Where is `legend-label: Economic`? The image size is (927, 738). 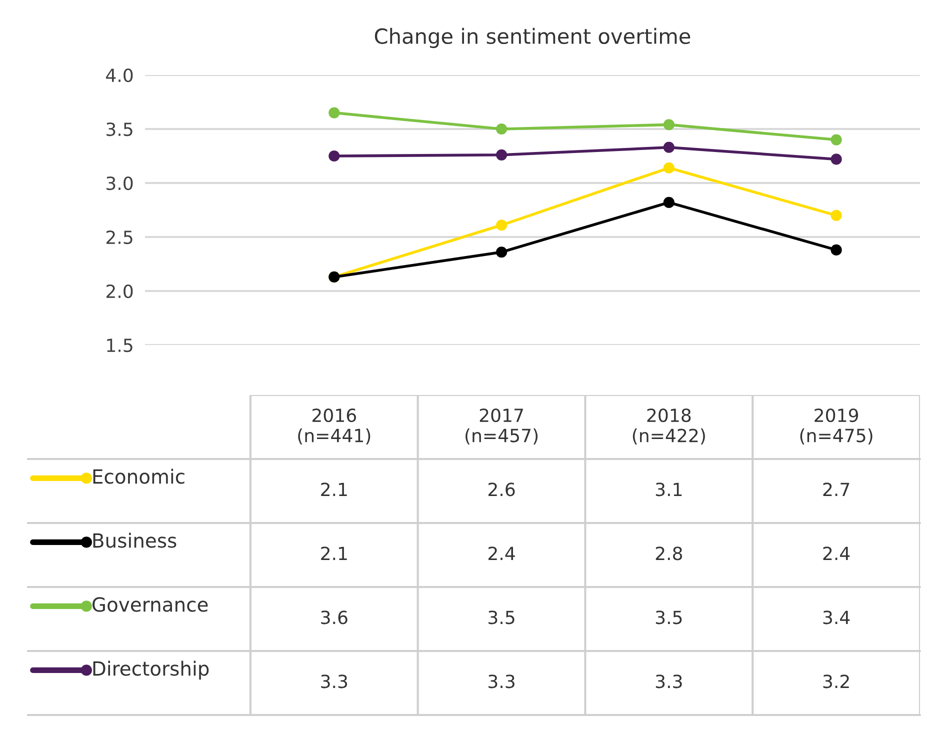 legend-label: Economic is located at coordinates (138, 476).